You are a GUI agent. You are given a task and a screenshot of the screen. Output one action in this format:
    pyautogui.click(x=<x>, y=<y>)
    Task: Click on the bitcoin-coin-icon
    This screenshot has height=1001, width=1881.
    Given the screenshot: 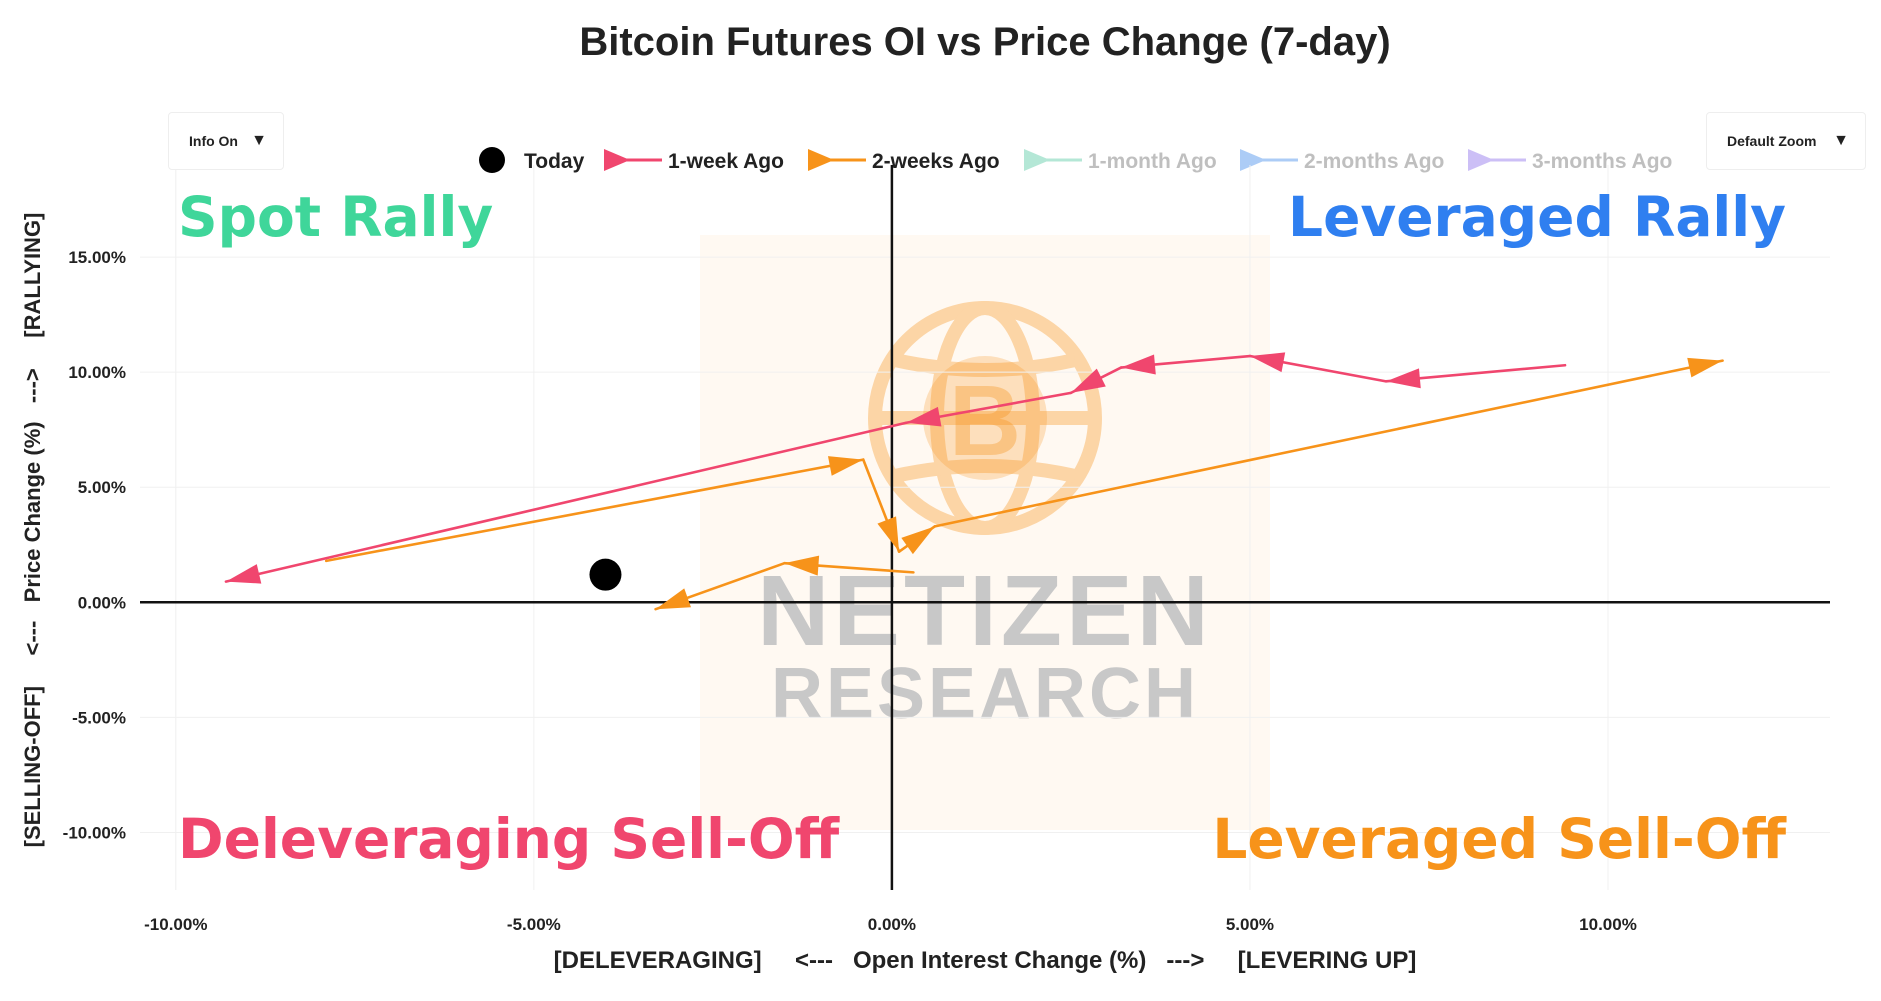 What is the action you would take?
    pyautogui.click(x=985, y=418)
    